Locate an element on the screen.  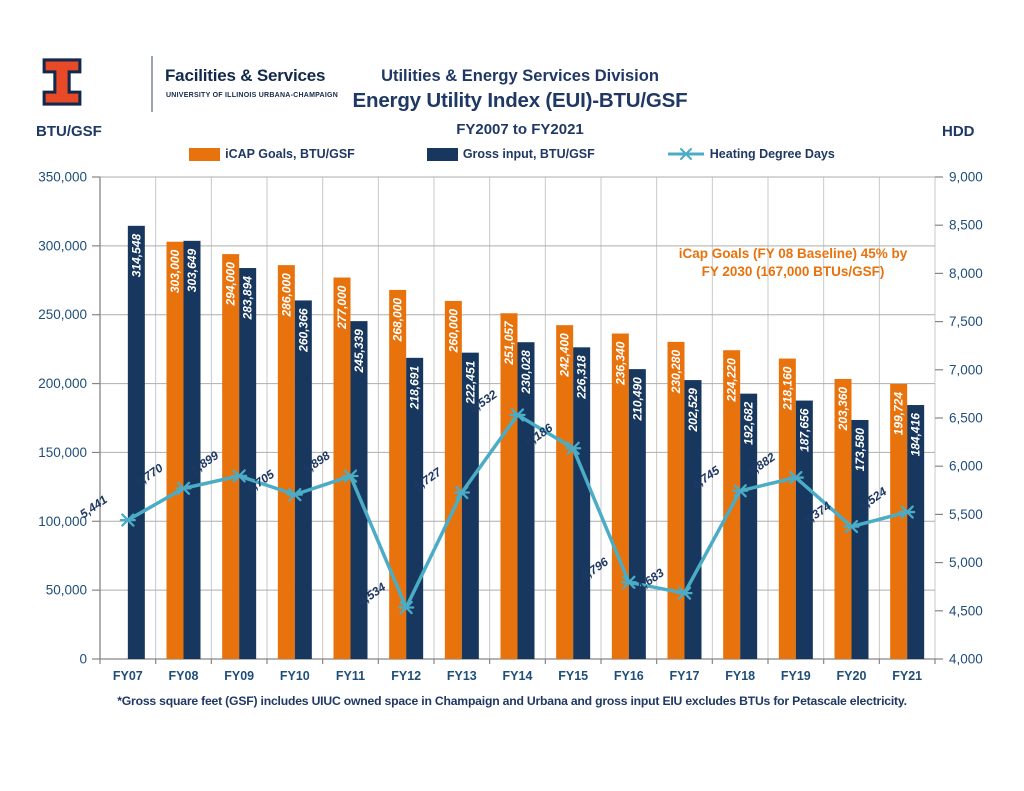
chart-subtitle: FY2007 to FY2021 is located at coordinates (520, 129).